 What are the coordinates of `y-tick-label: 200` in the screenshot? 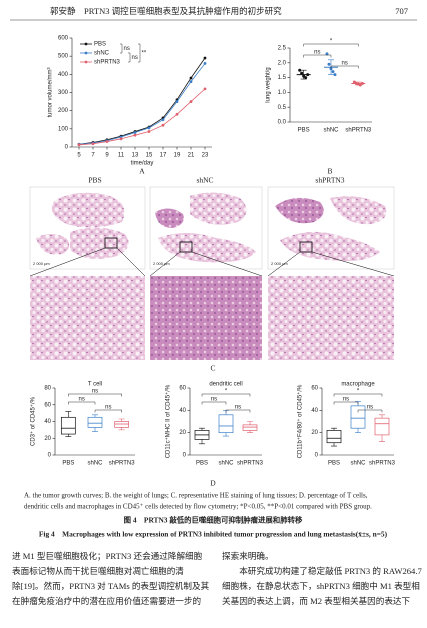 It's located at (63, 111).